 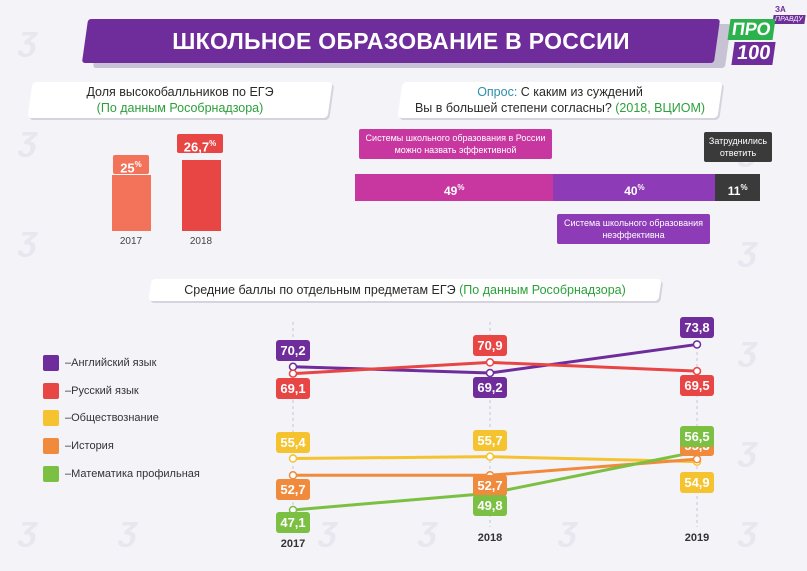 I want to click on logo: ЗА ПРАВДУ ПРО 100, so click(x=766, y=36).